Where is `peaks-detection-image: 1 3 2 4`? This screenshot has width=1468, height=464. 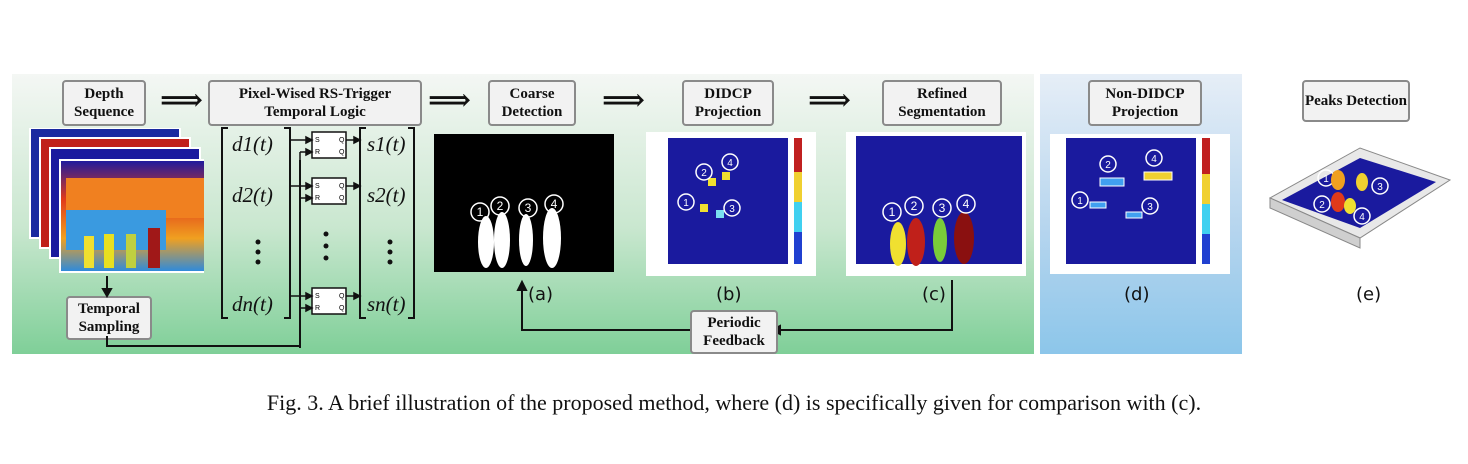
peaks-detection-image: 1 3 2 4 is located at coordinates (1360, 198).